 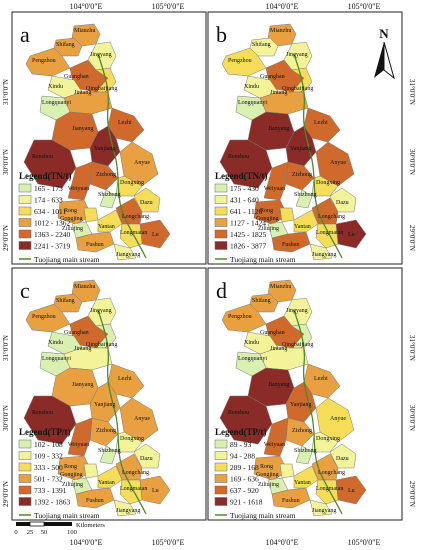 What do you see at coordinates (328, 183) in the screenshot?
I see `county-label: Dongxing` at bounding box center [328, 183].